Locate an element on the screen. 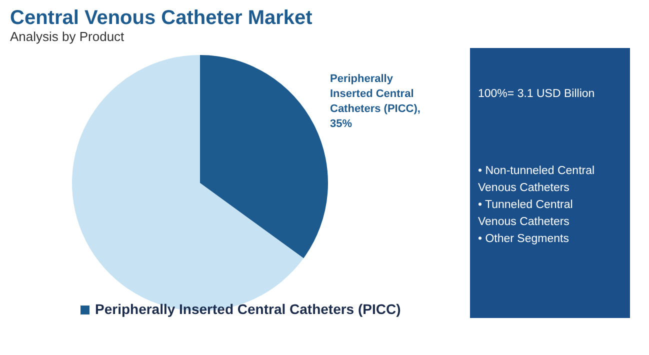  chart-title: Central Venous Catheter Market is located at coordinates (161, 18).